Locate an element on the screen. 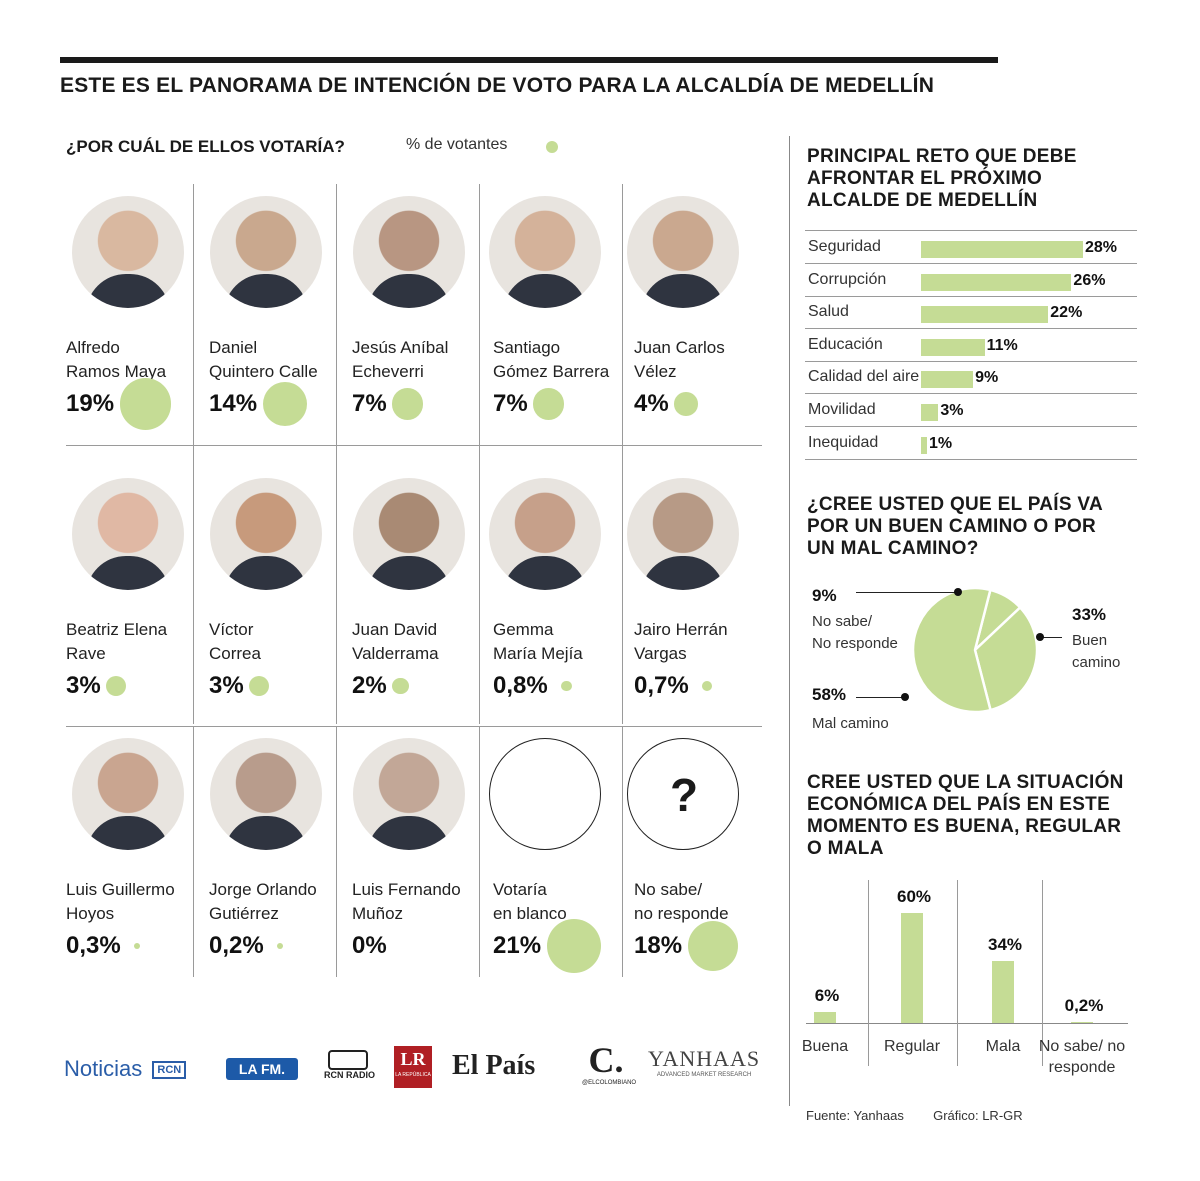 Image resolution: width=1200 pixels, height=1181 pixels. vote-question: ¿POR CUÁL DE ELLOS VOTARÍA? is located at coordinates (205, 146).